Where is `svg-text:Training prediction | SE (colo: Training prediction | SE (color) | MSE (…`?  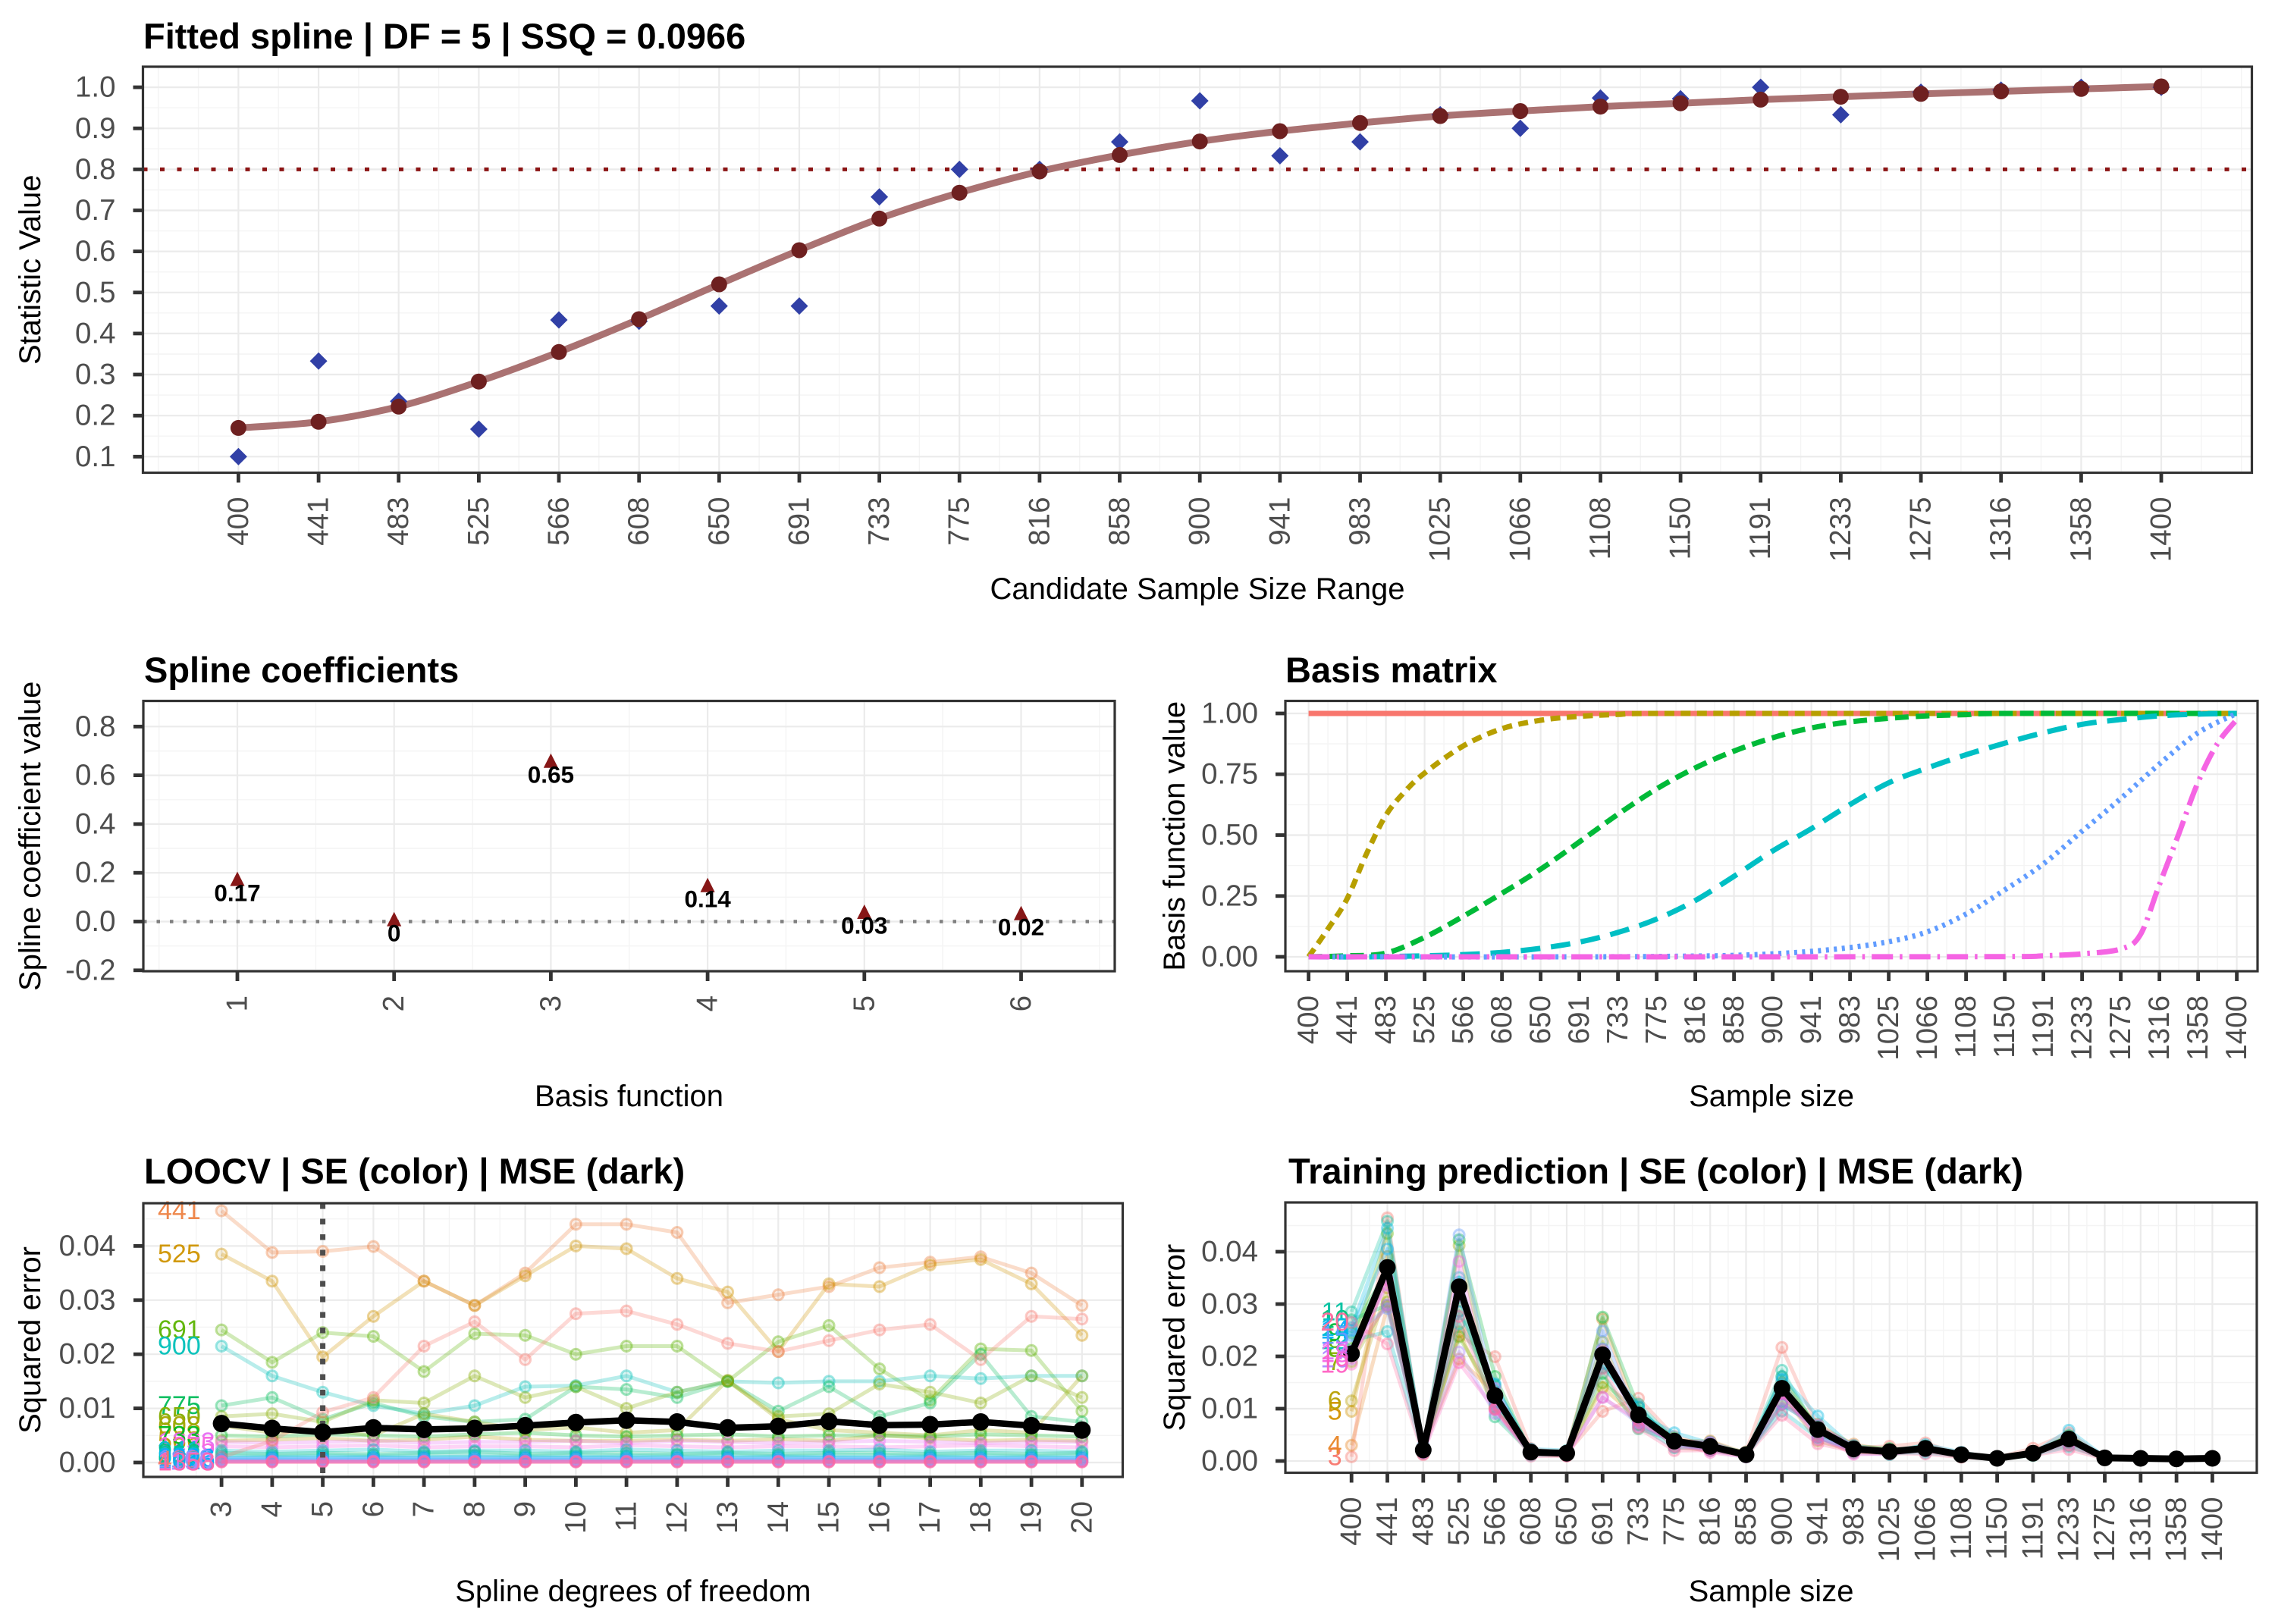
svg-text:Training prediction | SE (colo: Training prediction | SE (color) | MSE (… is located at coordinates (1655, 1171).